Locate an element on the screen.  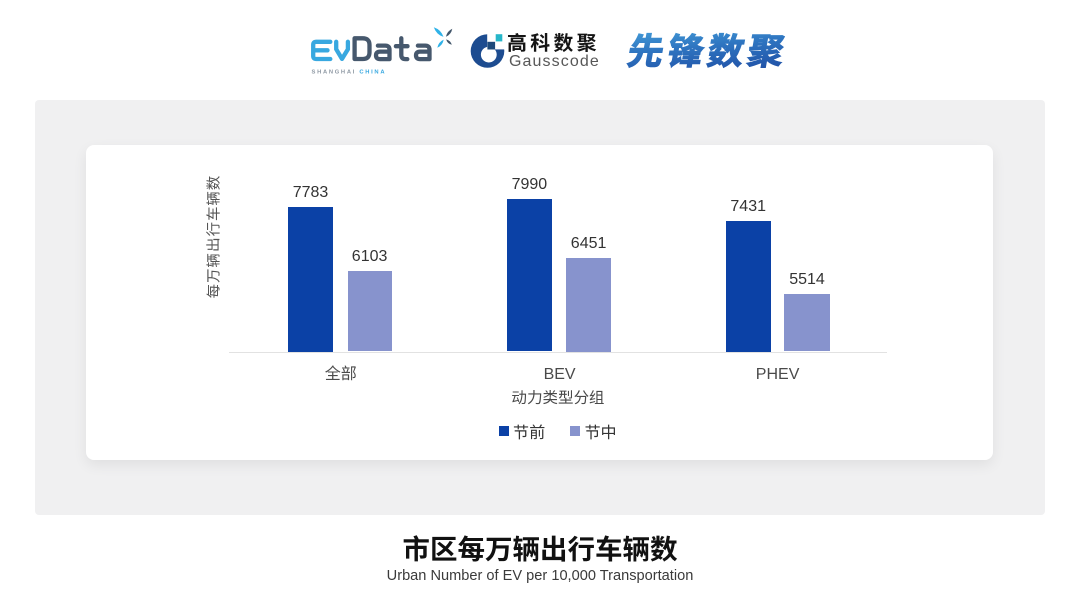
svg-text: SHANGHAI CHINA is located at coordinates (349, 73).